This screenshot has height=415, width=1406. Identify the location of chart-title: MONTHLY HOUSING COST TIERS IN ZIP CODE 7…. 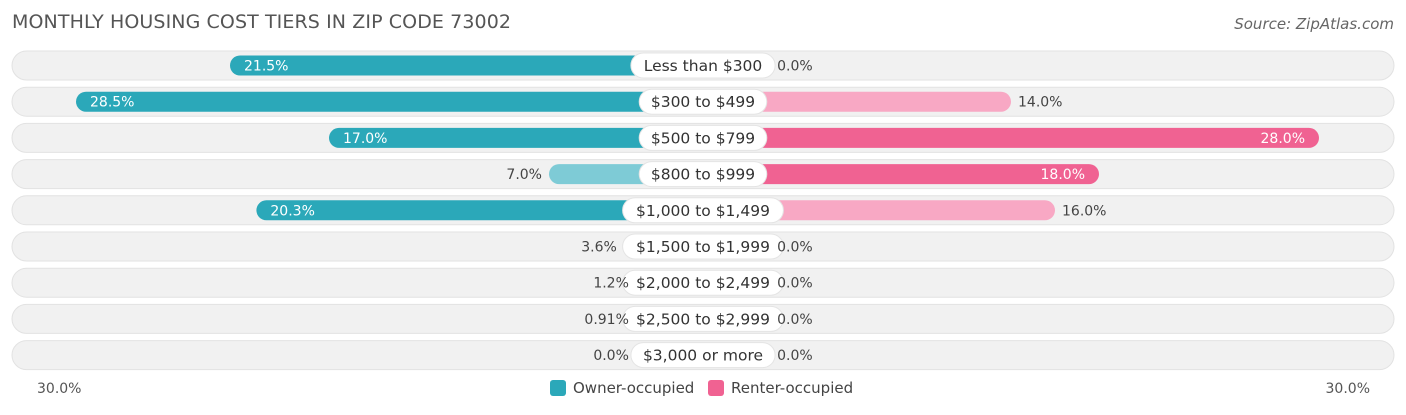
(262, 22).